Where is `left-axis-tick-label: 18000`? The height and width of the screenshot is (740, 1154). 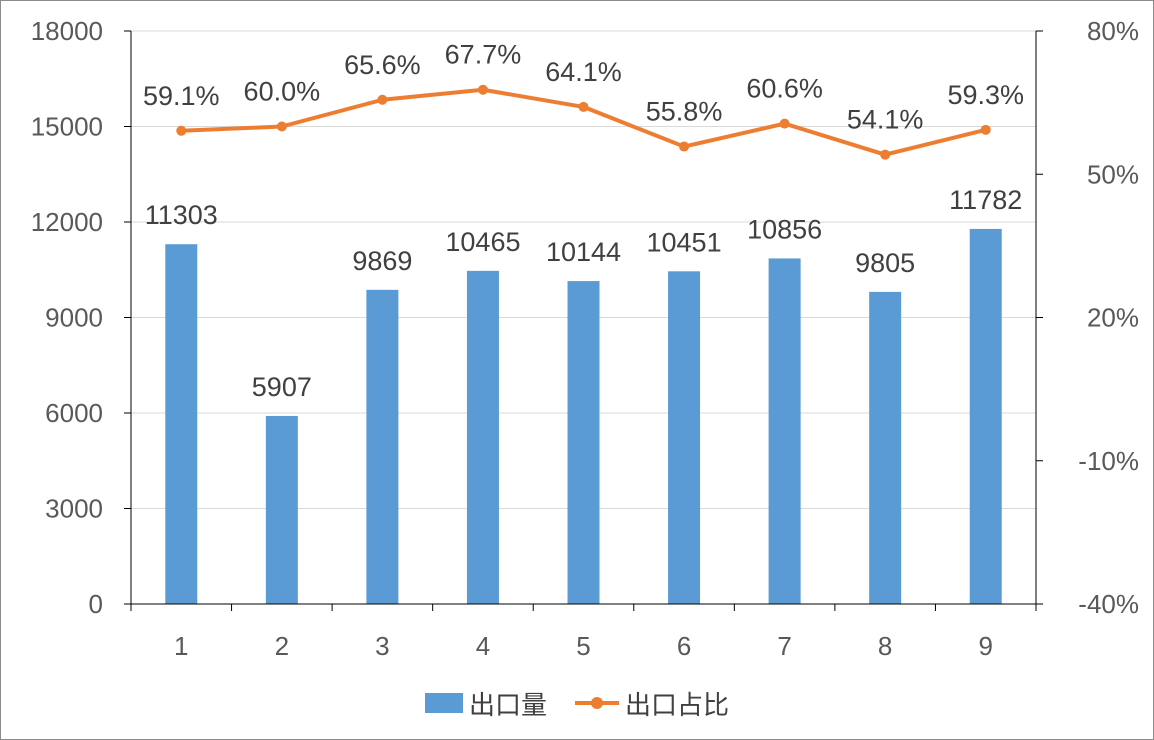 left-axis-tick-label: 18000 is located at coordinates (67, 31).